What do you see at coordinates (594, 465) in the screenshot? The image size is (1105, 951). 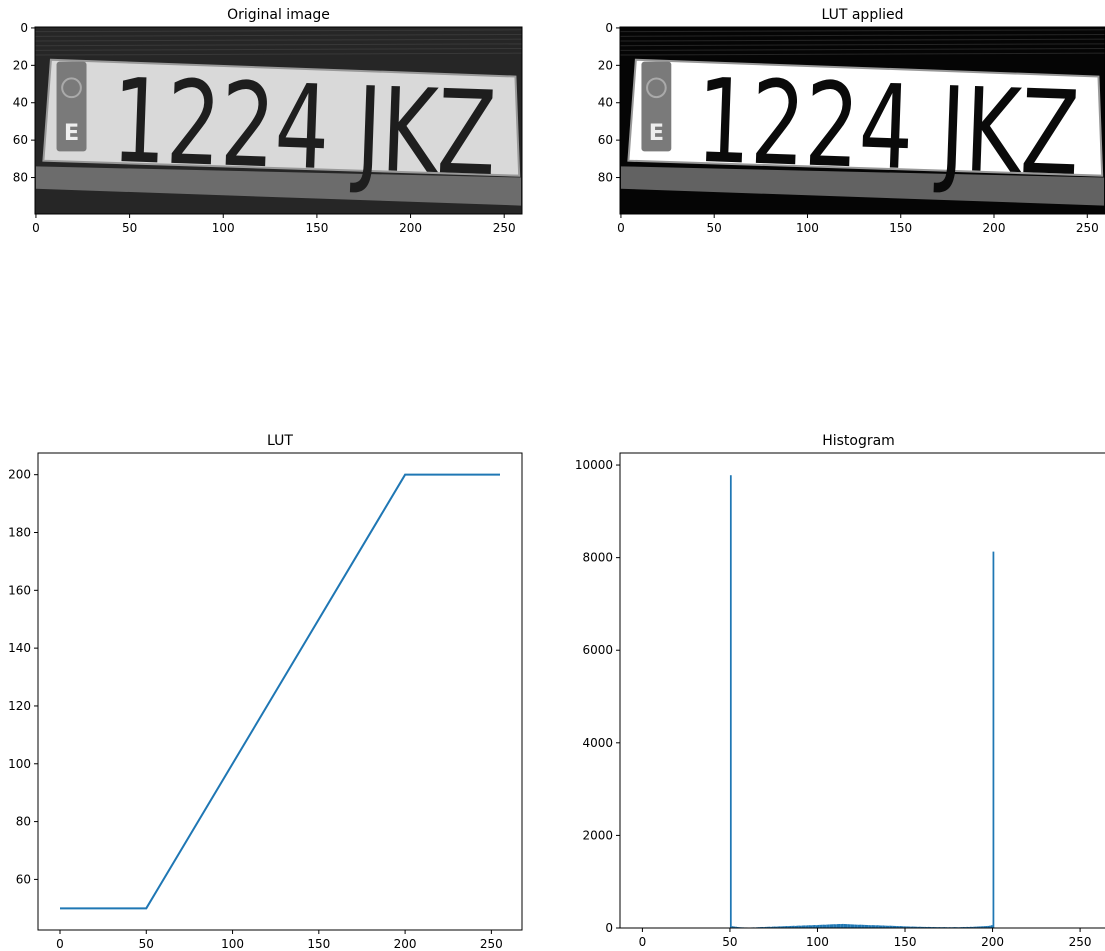 I see `y-tick-label: 10000` at bounding box center [594, 465].